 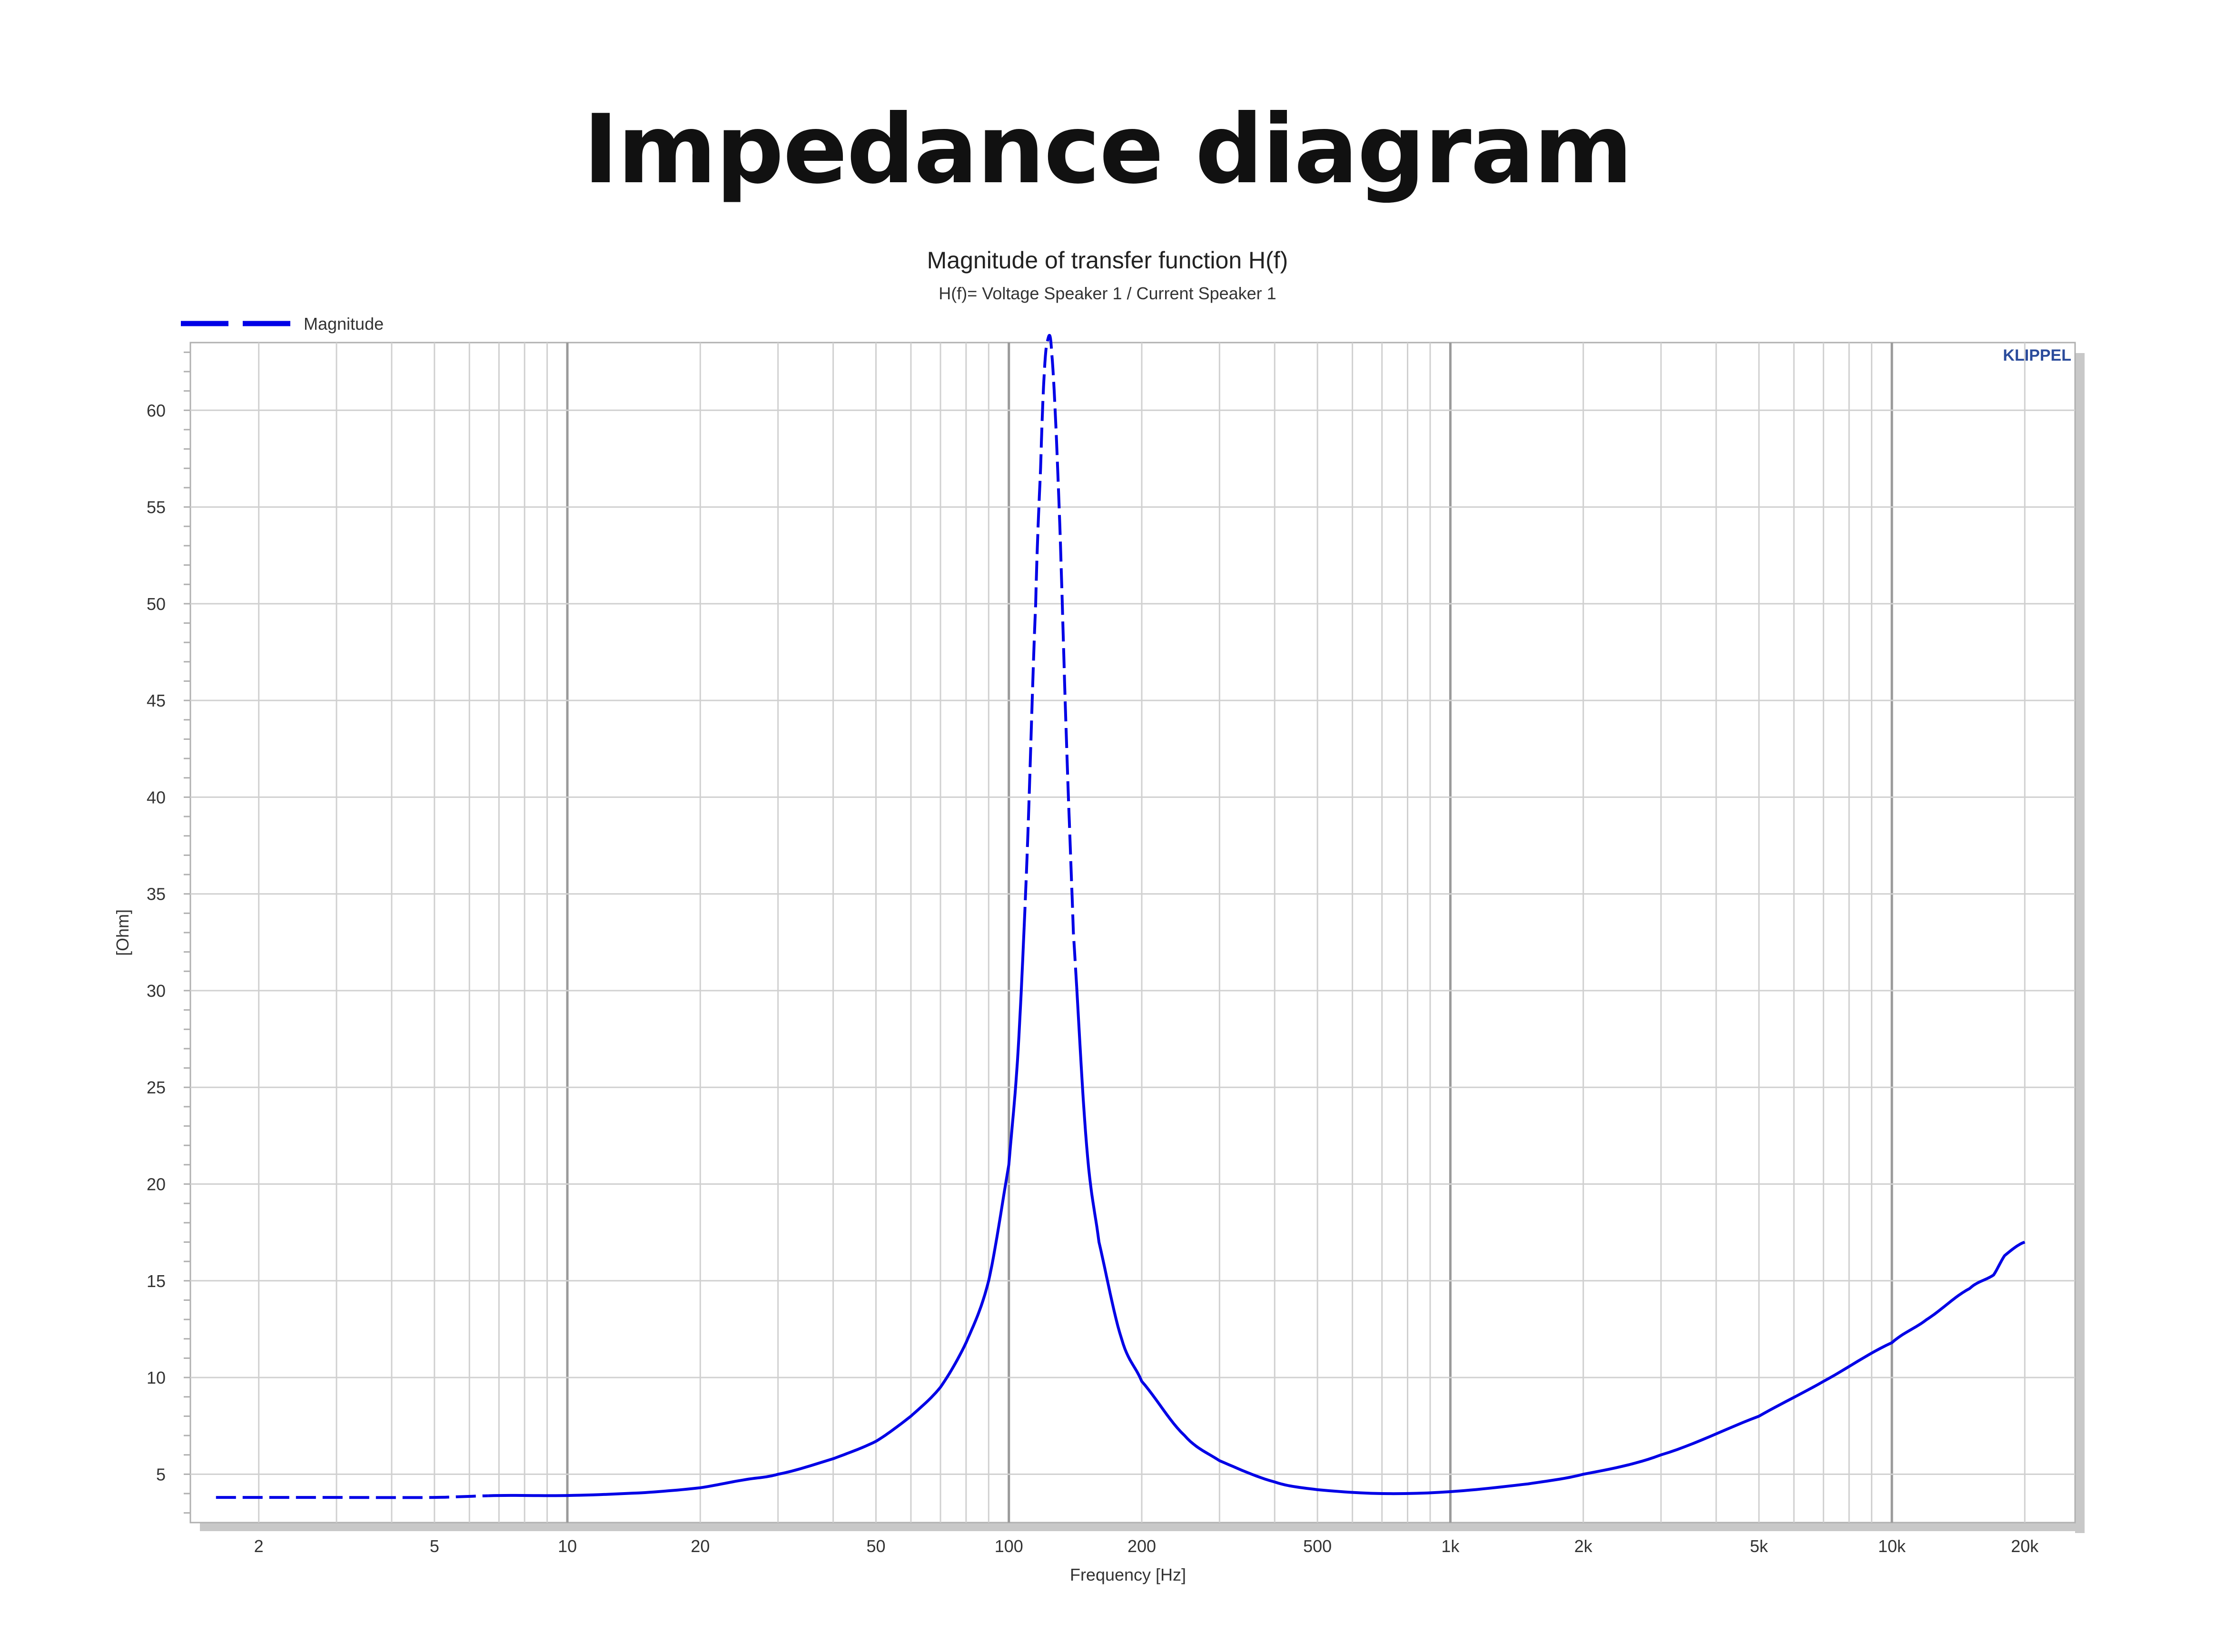 What do you see at coordinates (344, 324) in the screenshot?
I see `legend-label-magnitude: Magnitude` at bounding box center [344, 324].